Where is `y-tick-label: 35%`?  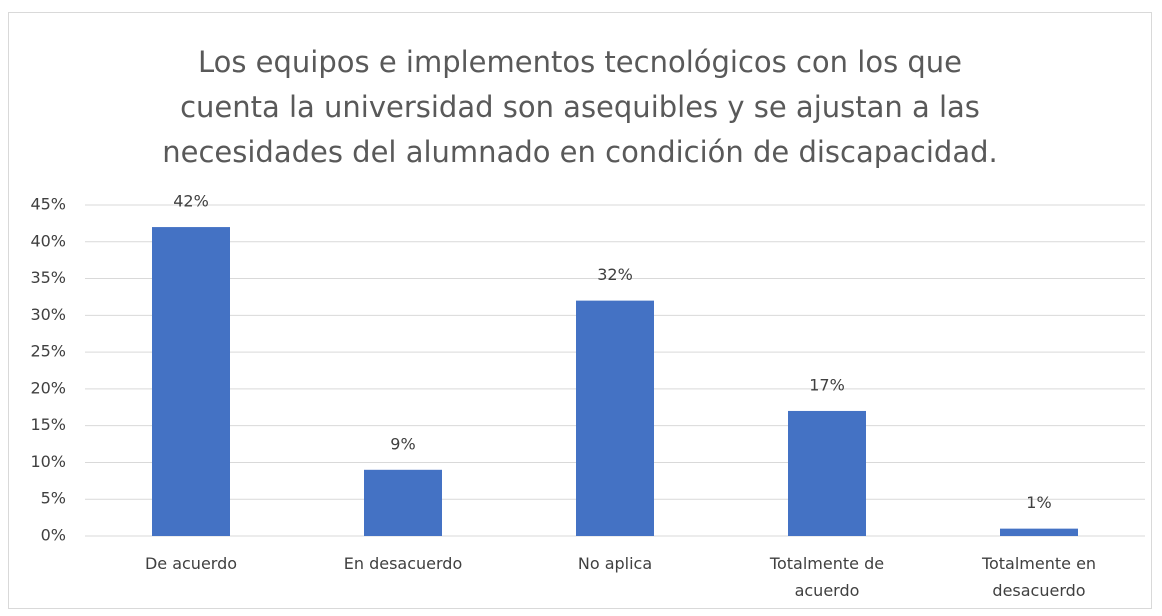
y-tick-label: 35% is located at coordinates (48, 277).